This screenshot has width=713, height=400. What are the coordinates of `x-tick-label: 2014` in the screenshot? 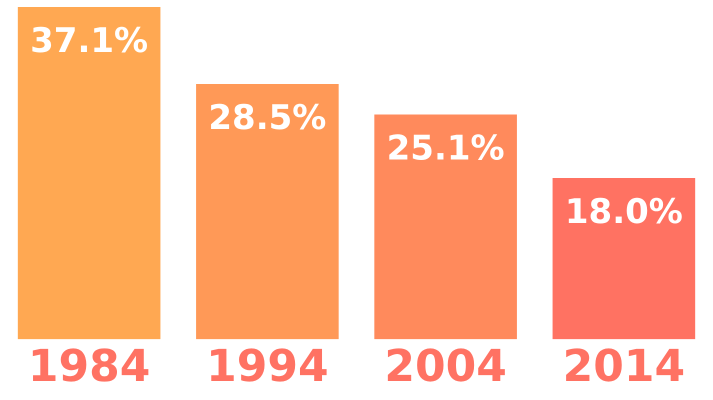 It's located at (624, 366).